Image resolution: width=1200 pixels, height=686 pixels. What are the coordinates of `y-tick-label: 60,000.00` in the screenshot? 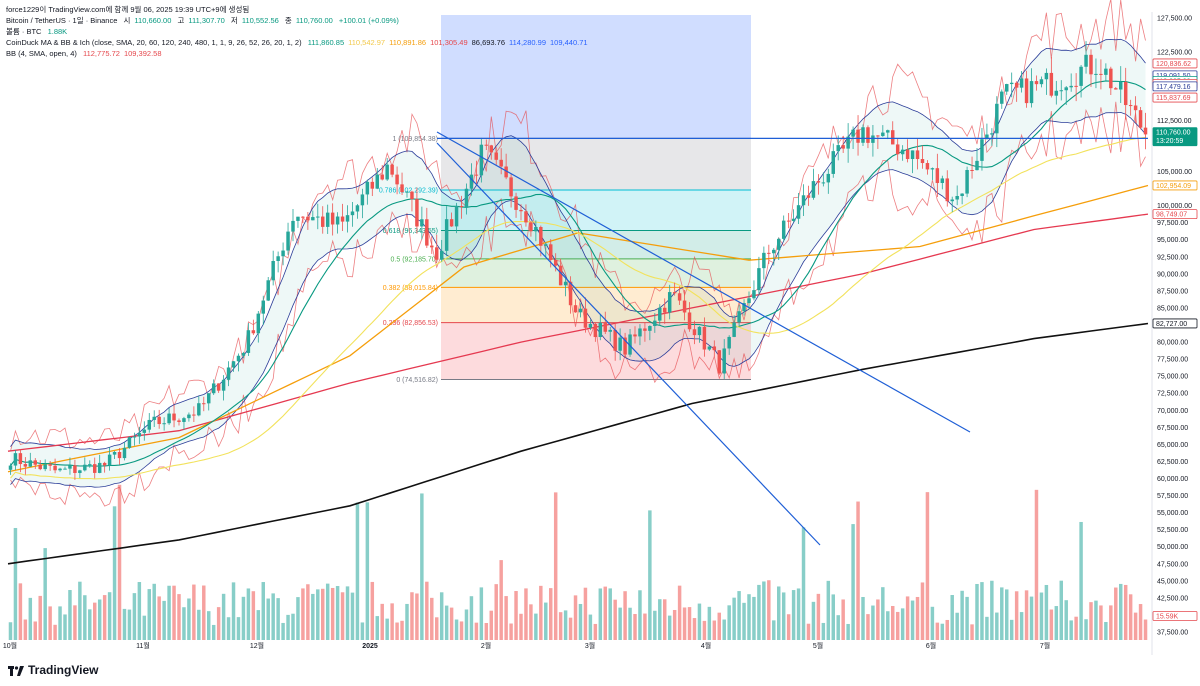 It's located at (1172, 479).